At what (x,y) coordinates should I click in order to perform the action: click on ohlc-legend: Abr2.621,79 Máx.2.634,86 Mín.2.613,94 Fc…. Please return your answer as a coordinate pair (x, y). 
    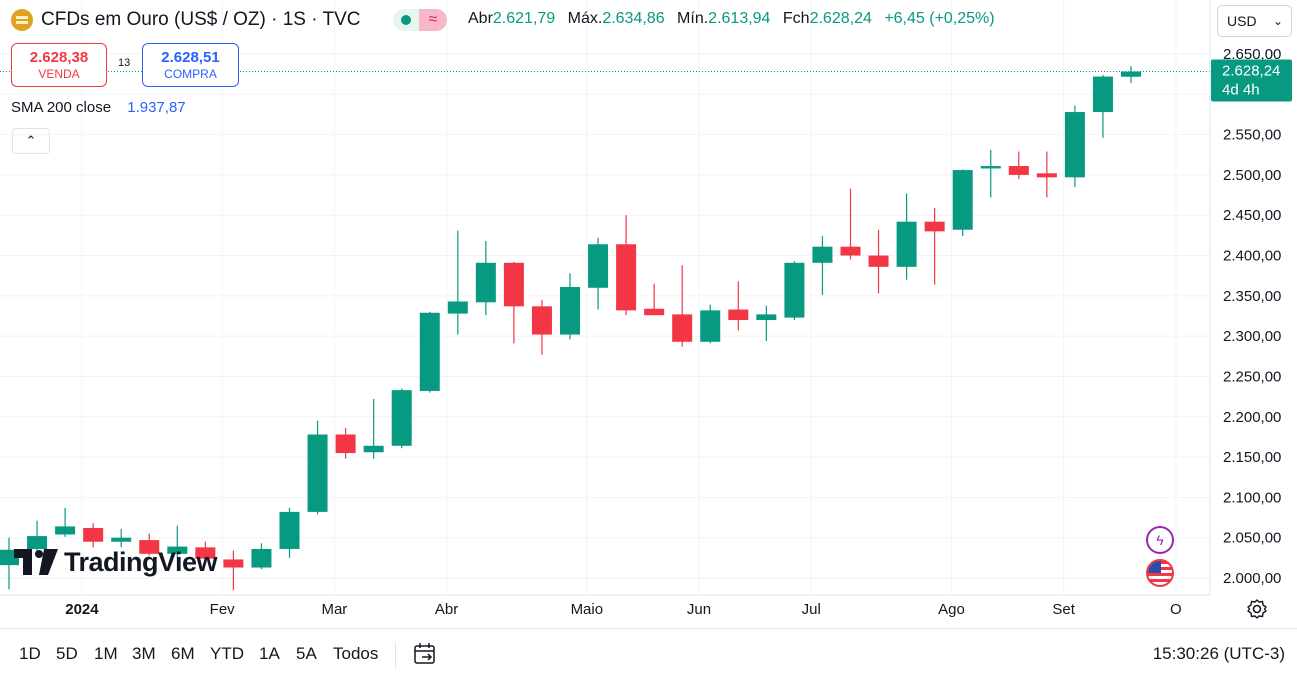
    Looking at the image, I should click on (735, 19).